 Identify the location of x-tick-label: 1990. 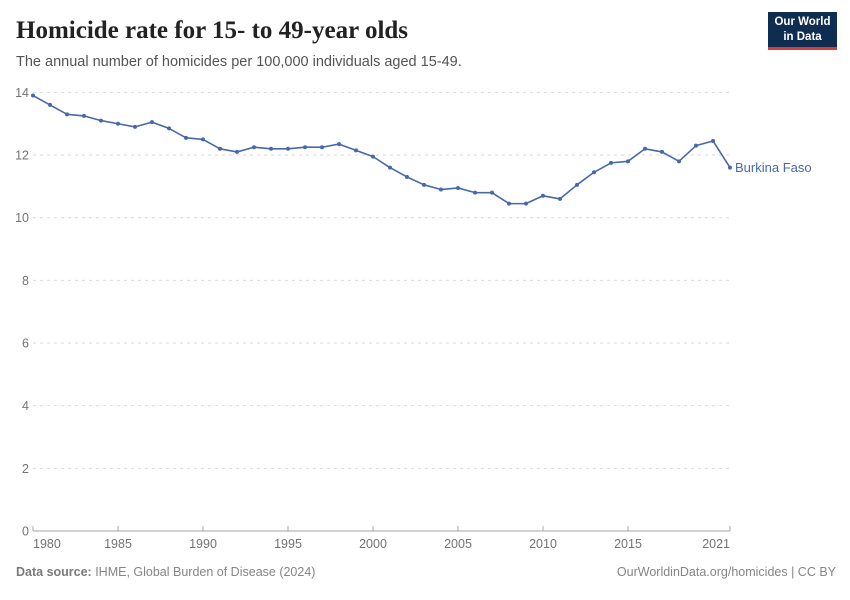
(203, 544).